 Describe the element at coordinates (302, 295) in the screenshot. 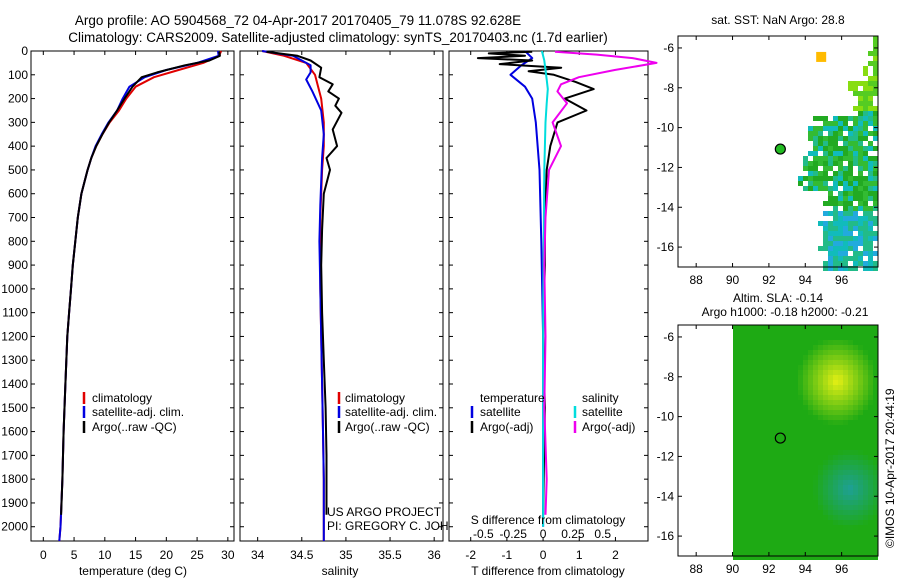

I see `salinity-profiles` at that location.